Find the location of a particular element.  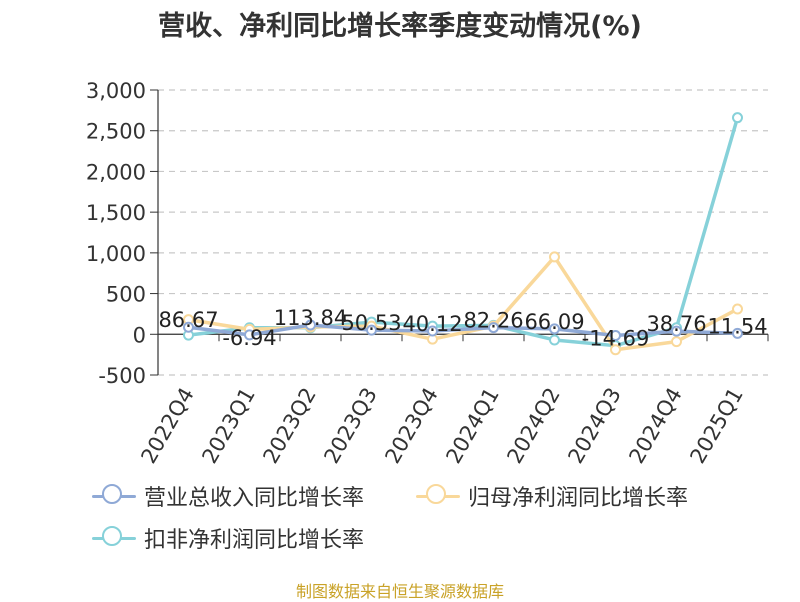

source-footer: 制图数据来自恒生聚源数据库 is located at coordinates (399, 591).